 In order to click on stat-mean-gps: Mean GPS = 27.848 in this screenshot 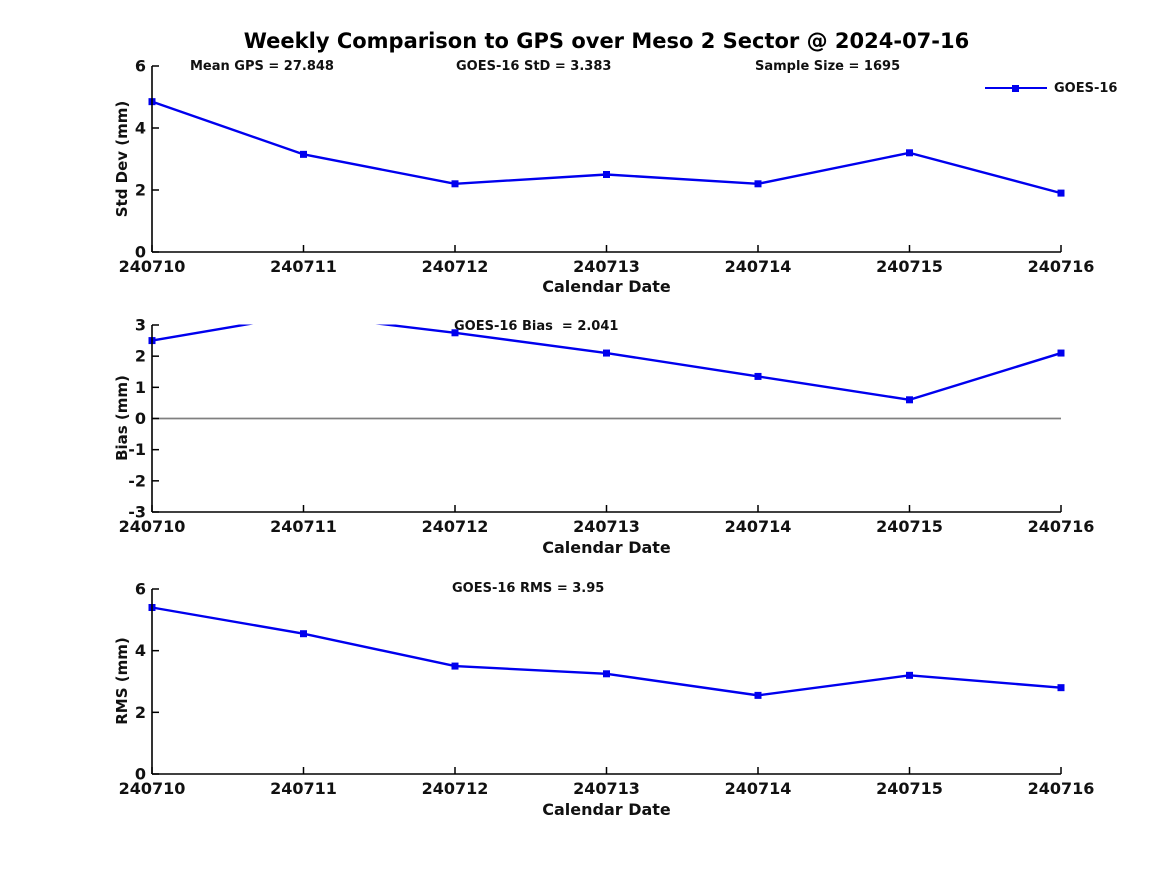, I will do `click(262, 66)`.